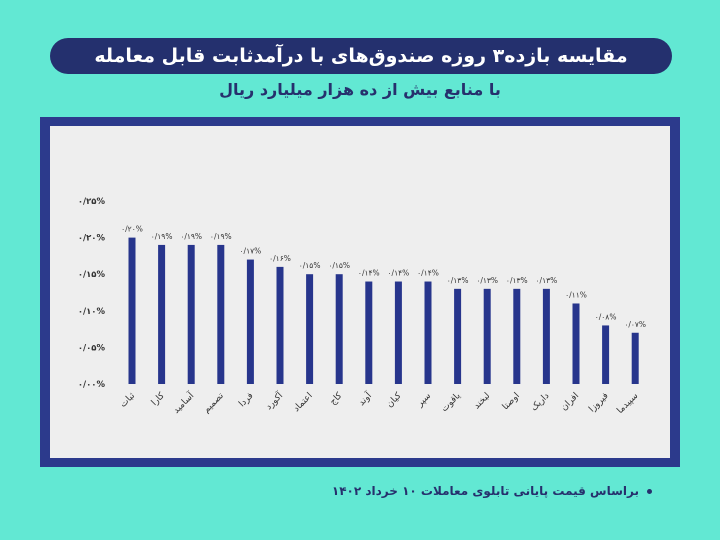 This screenshot has width=720, height=540. I want to click on y-tick-label: ۰/۱۵%, so click(92, 275).